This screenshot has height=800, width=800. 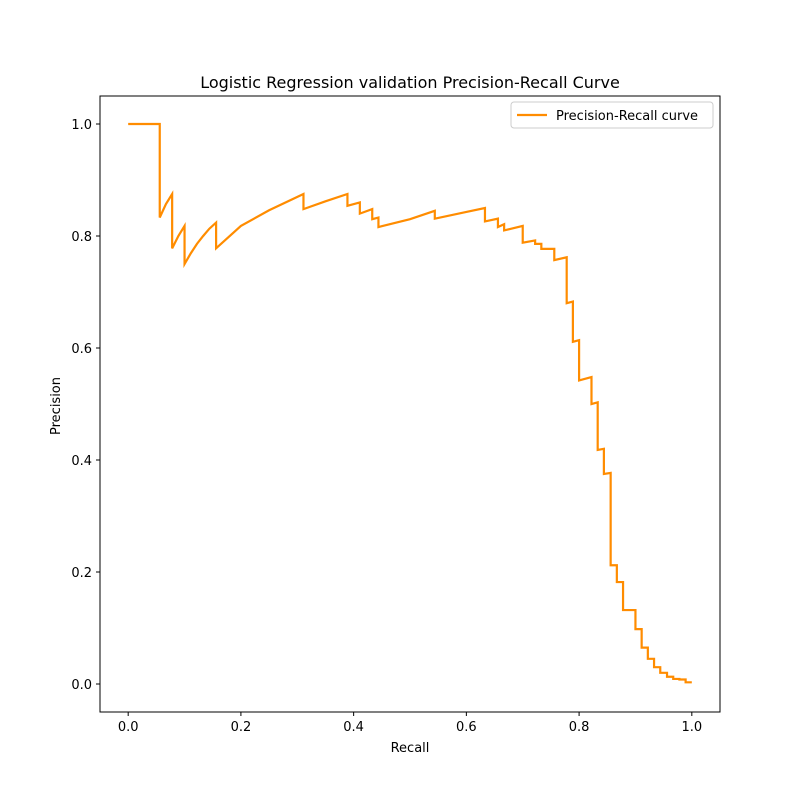 I want to click on y-tick-label: 0.6, so click(x=81, y=349).